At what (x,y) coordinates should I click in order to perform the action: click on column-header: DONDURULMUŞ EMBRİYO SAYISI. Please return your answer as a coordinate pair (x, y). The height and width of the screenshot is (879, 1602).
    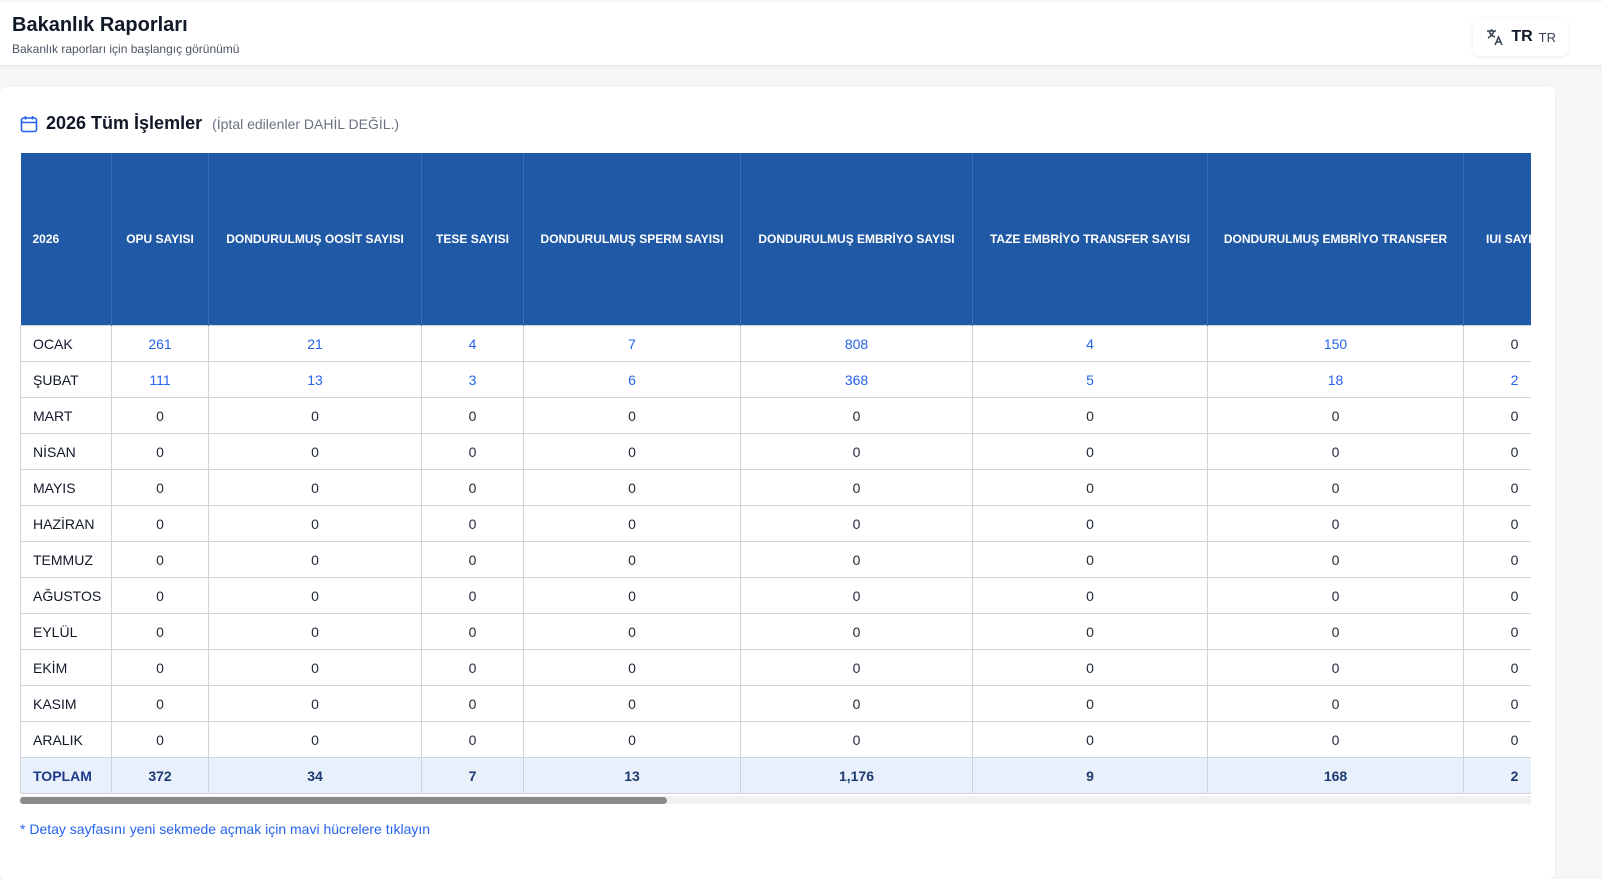
    Looking at the image, I should click on (856, 239).